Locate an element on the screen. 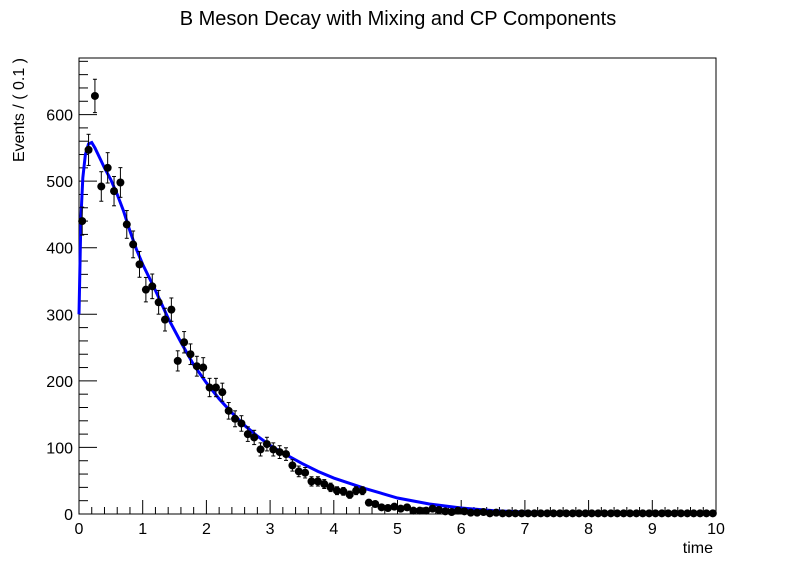 This screenshot has width=796, height=572. x-tick-label: 7 is located at coordinates (524, 529).